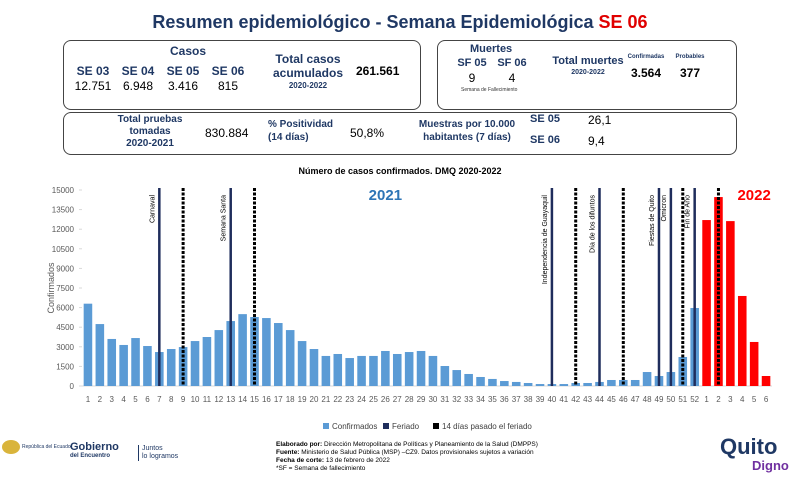 The height and width of the screenshot is (484, 800). What do you see at coordinates (599, 399) in the screenshot?
I see `x-tick-label: 44` at bounding box center [599, 399].